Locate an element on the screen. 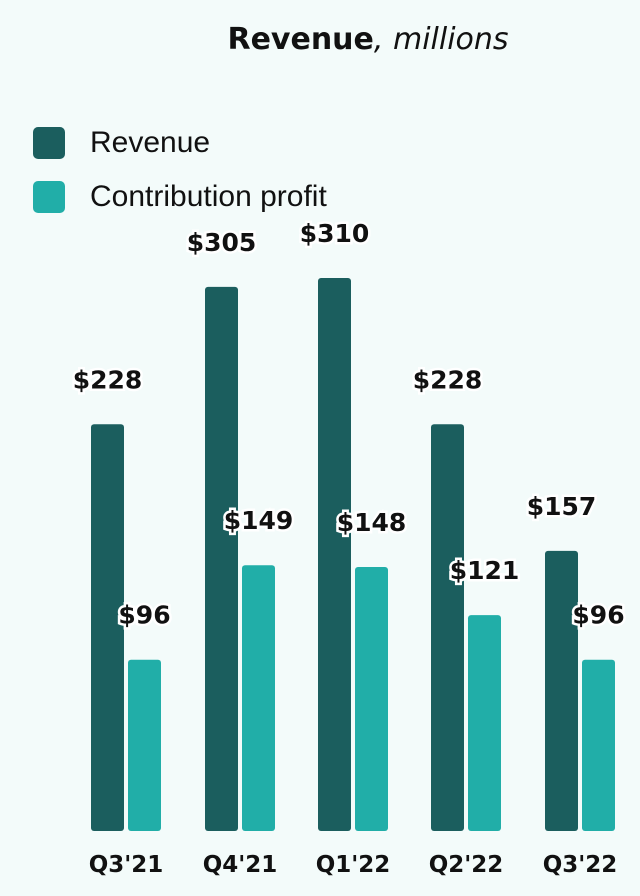 Image resolution: width=640 pixels, height=896 pixels. legend-label-contribution-profit: Contribution profit is located at coordinates (208, 196).